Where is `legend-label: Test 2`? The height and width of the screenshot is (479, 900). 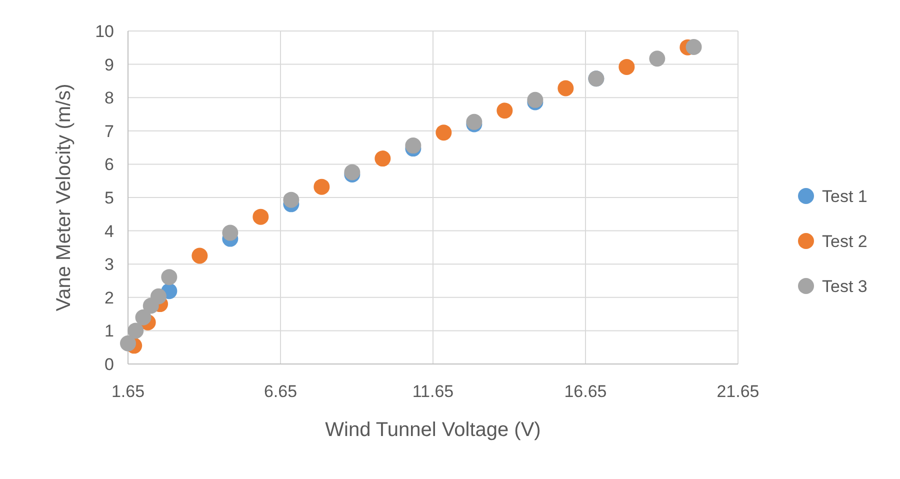
legend-label: Test 2 is located at coordinates (845, 241).